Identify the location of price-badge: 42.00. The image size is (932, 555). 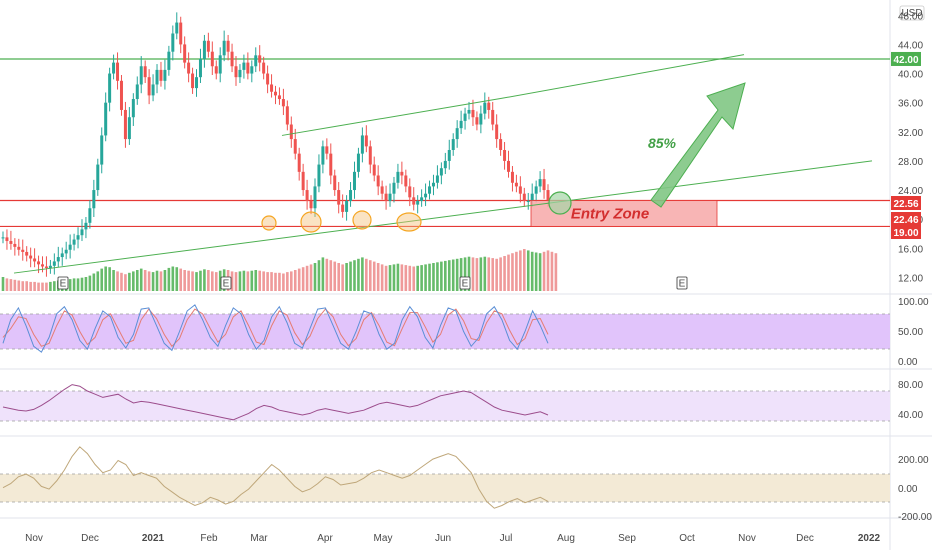
(906, 58).